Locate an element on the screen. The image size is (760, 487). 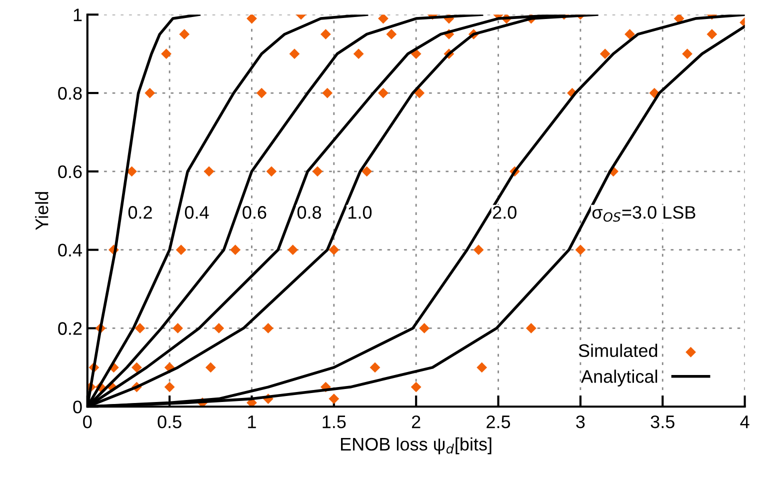
x-tick-label: 0.5 is located at coordinates (170, 421).